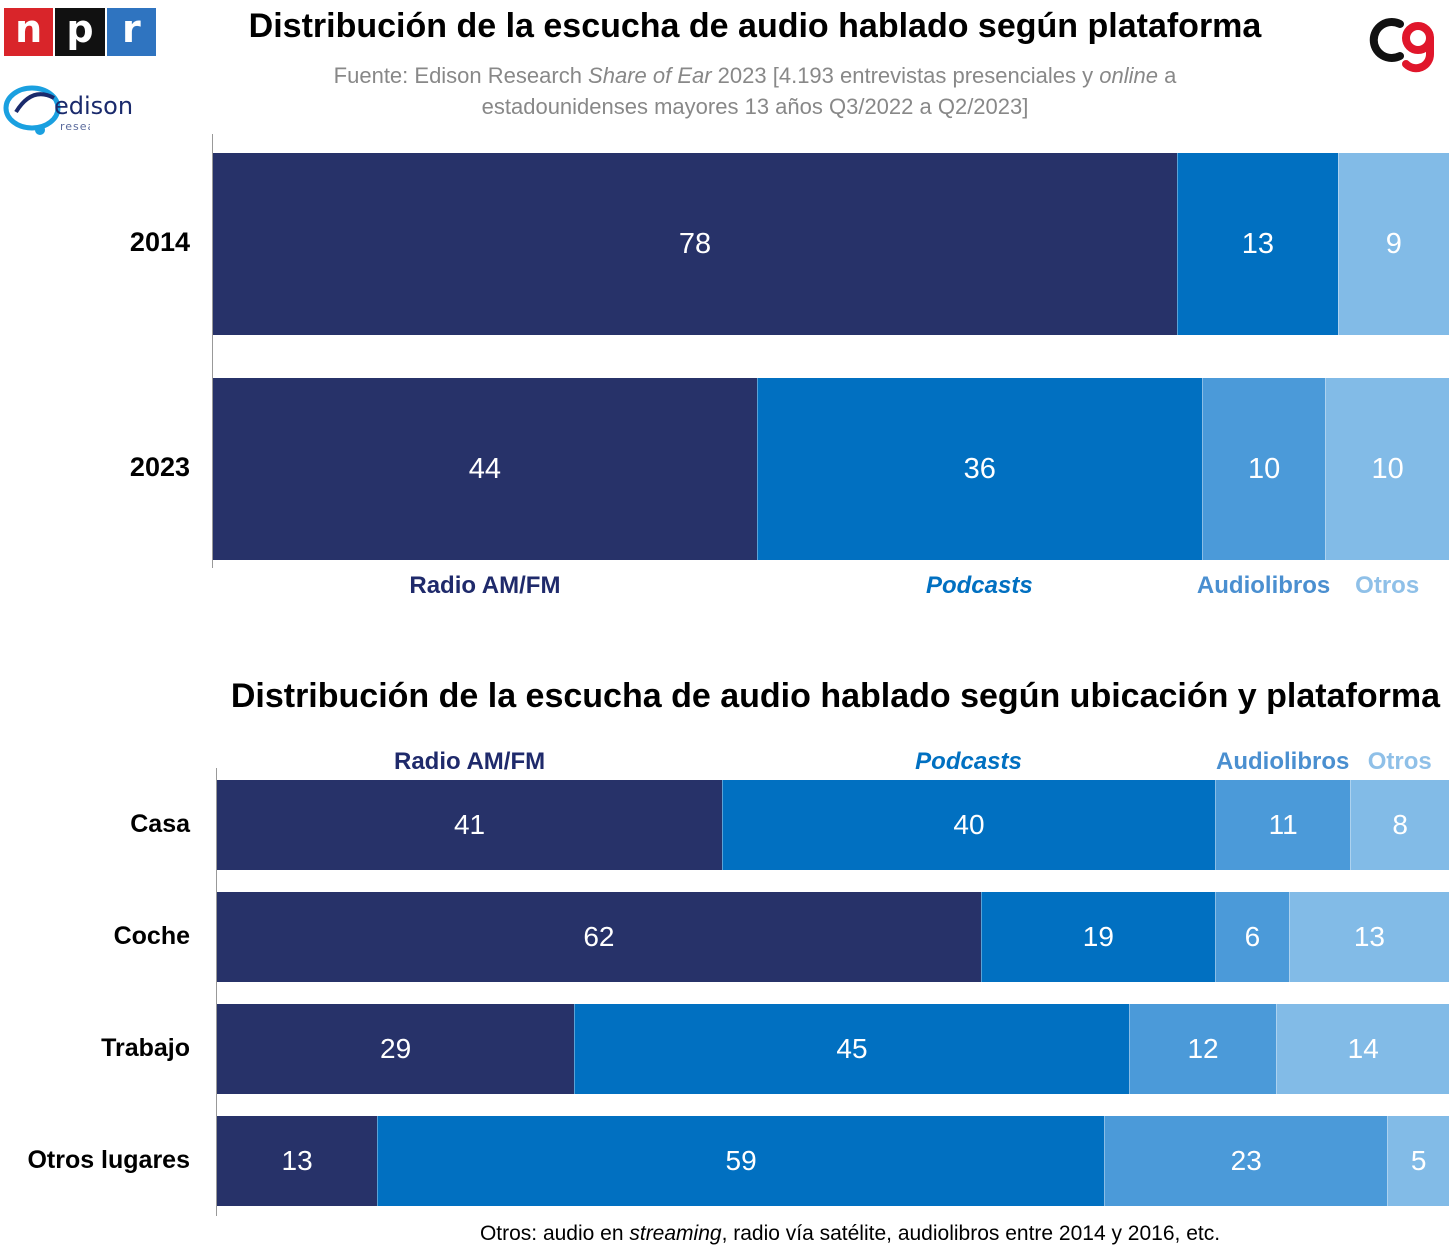  Describe the element at coordinates (94, 106) in the screenshot. I see `edison-logo-word: edison` at that location.